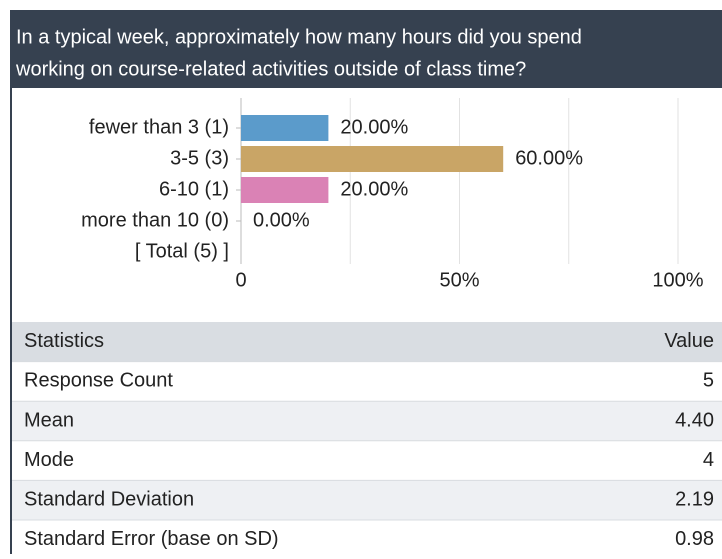 This screenshot has width=722, height=559. I want to click on table-cell: Standard Deviation, so click(109, 499).